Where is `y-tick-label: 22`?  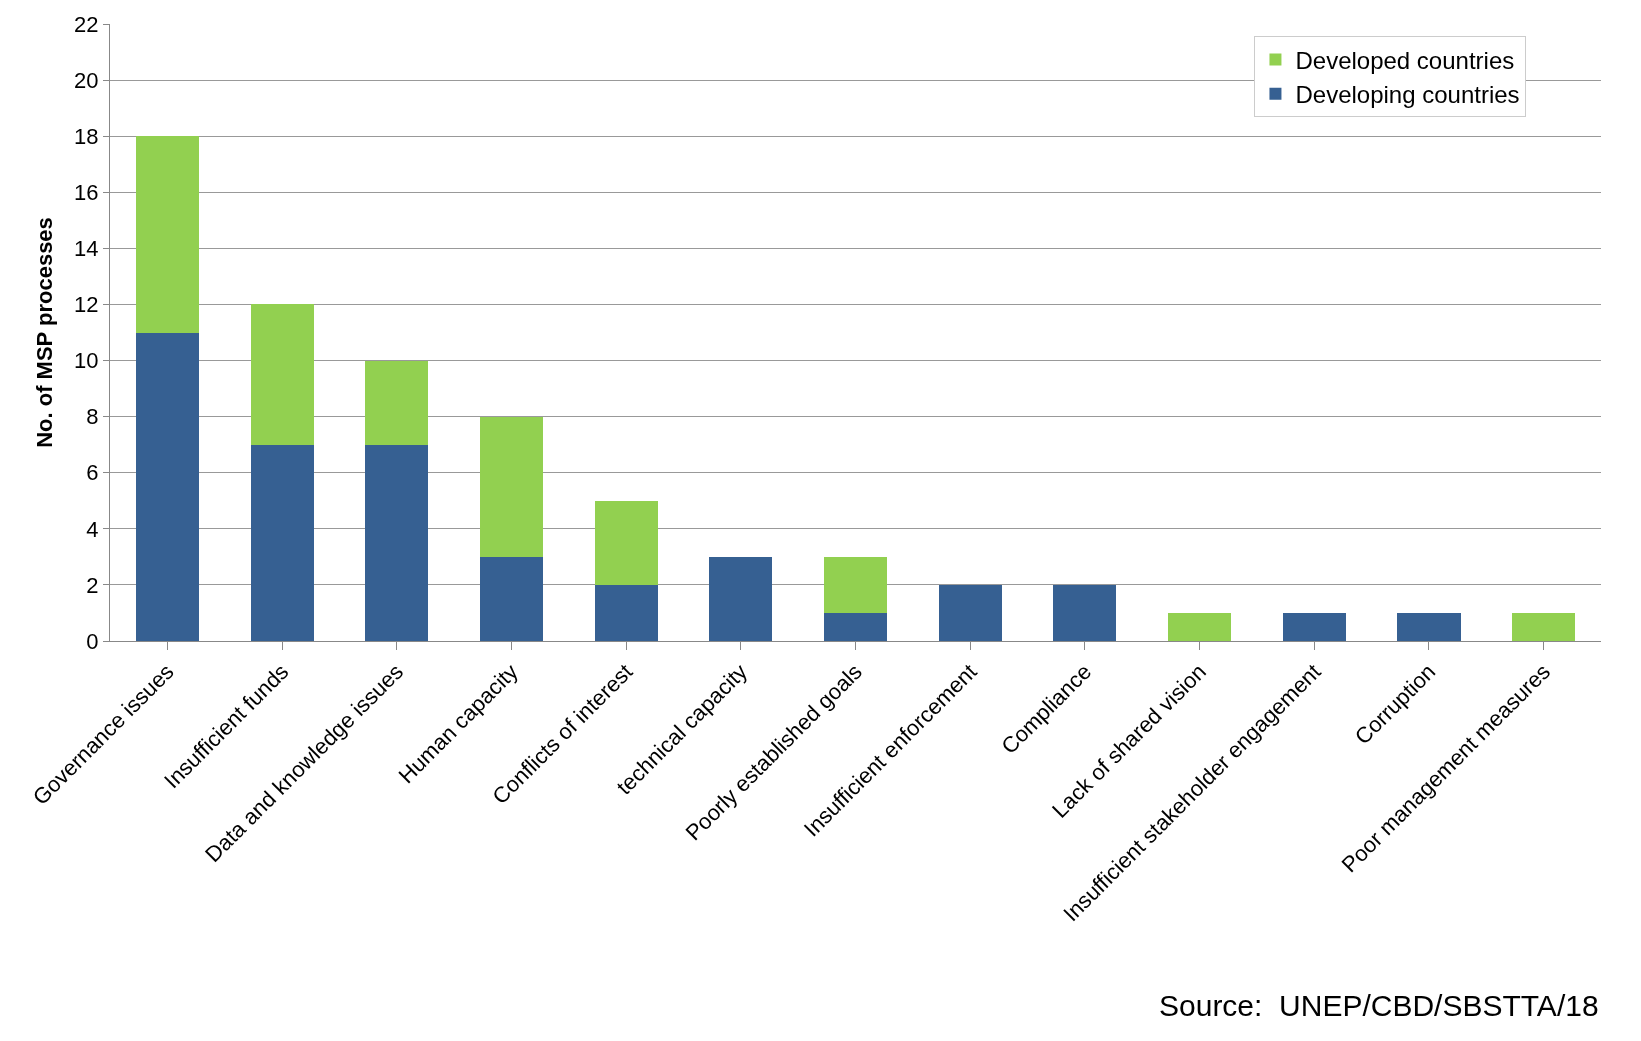
y-tick-label: 22 is located at coordinates (86, 24).